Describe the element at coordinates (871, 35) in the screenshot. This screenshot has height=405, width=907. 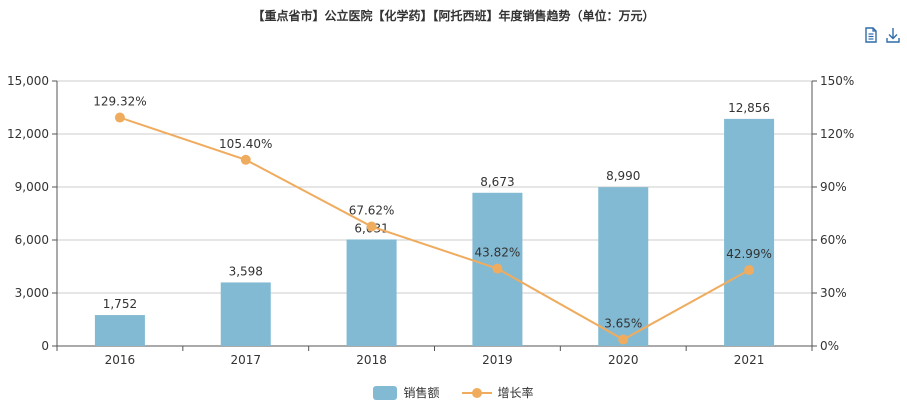
I see `document-icon` at that location.